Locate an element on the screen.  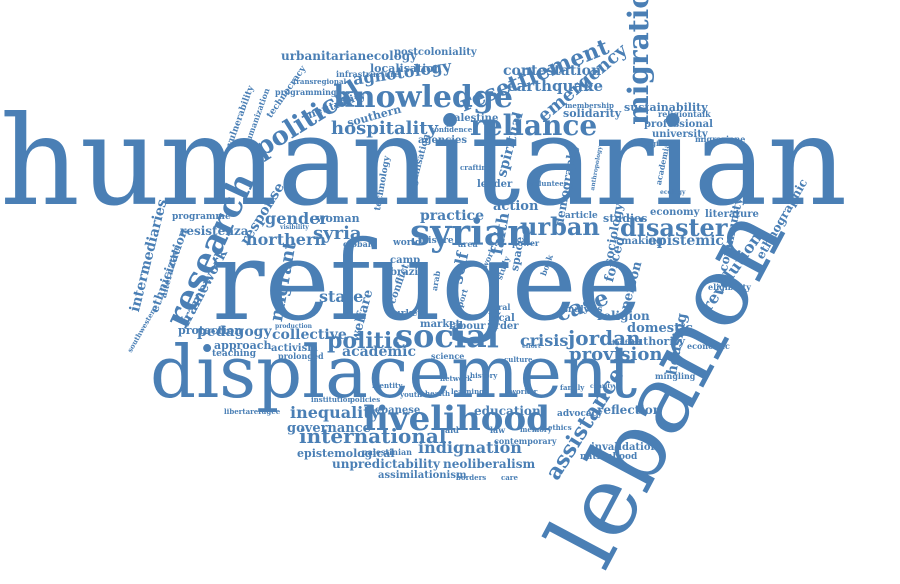
word-contemporary: contemporary is located at coordinates (525, 441).